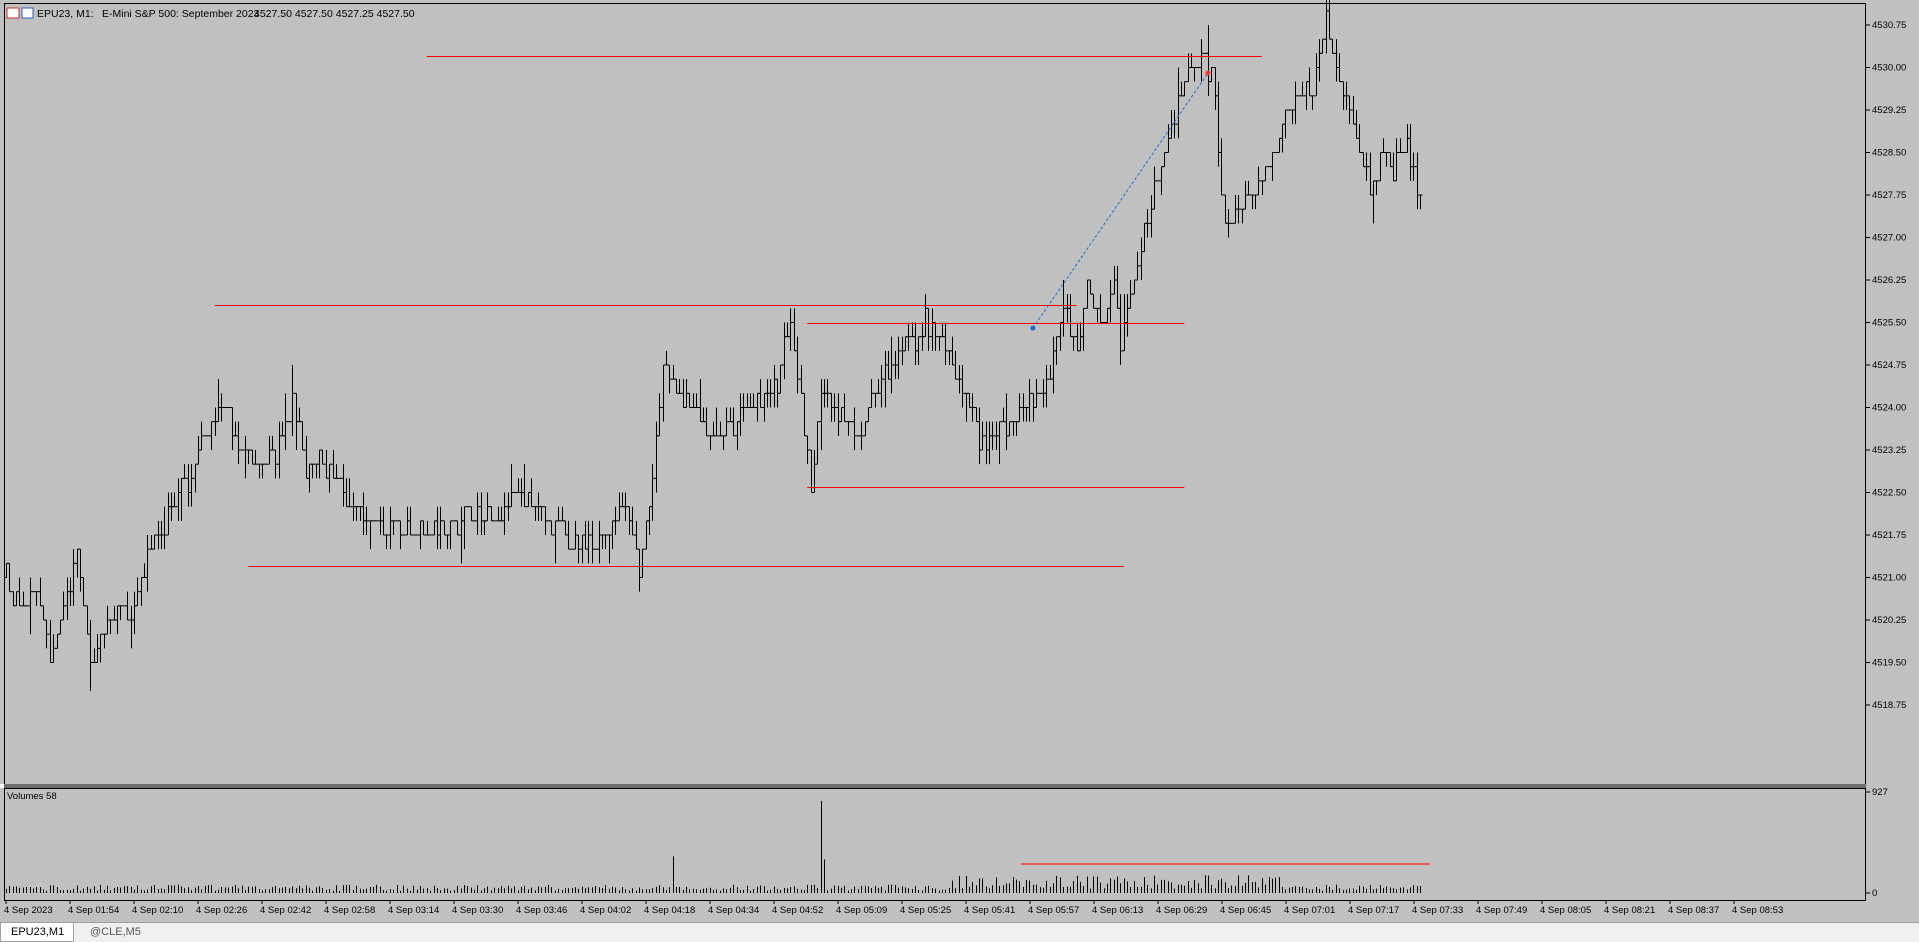 The height and width of the screenshot is (942, 1919). I want to click on price-label: 4518.75, so click(1889, 705).